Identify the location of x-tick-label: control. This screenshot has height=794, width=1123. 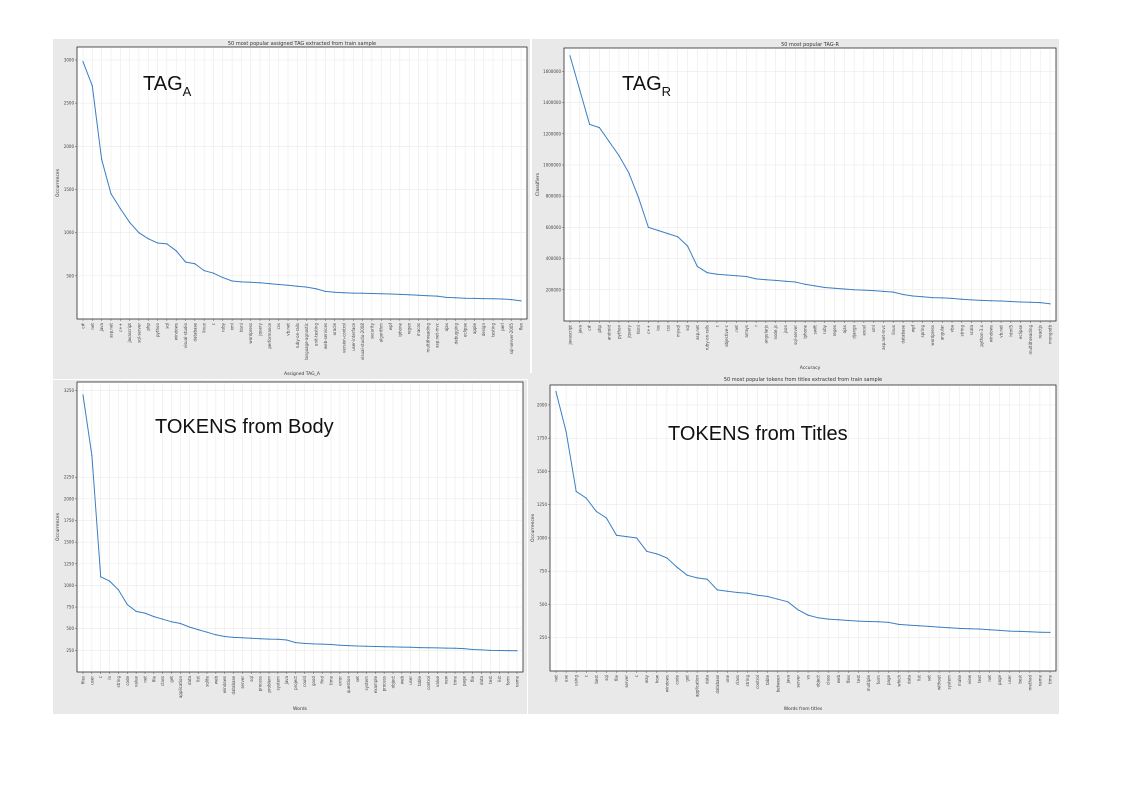
(428, 683).